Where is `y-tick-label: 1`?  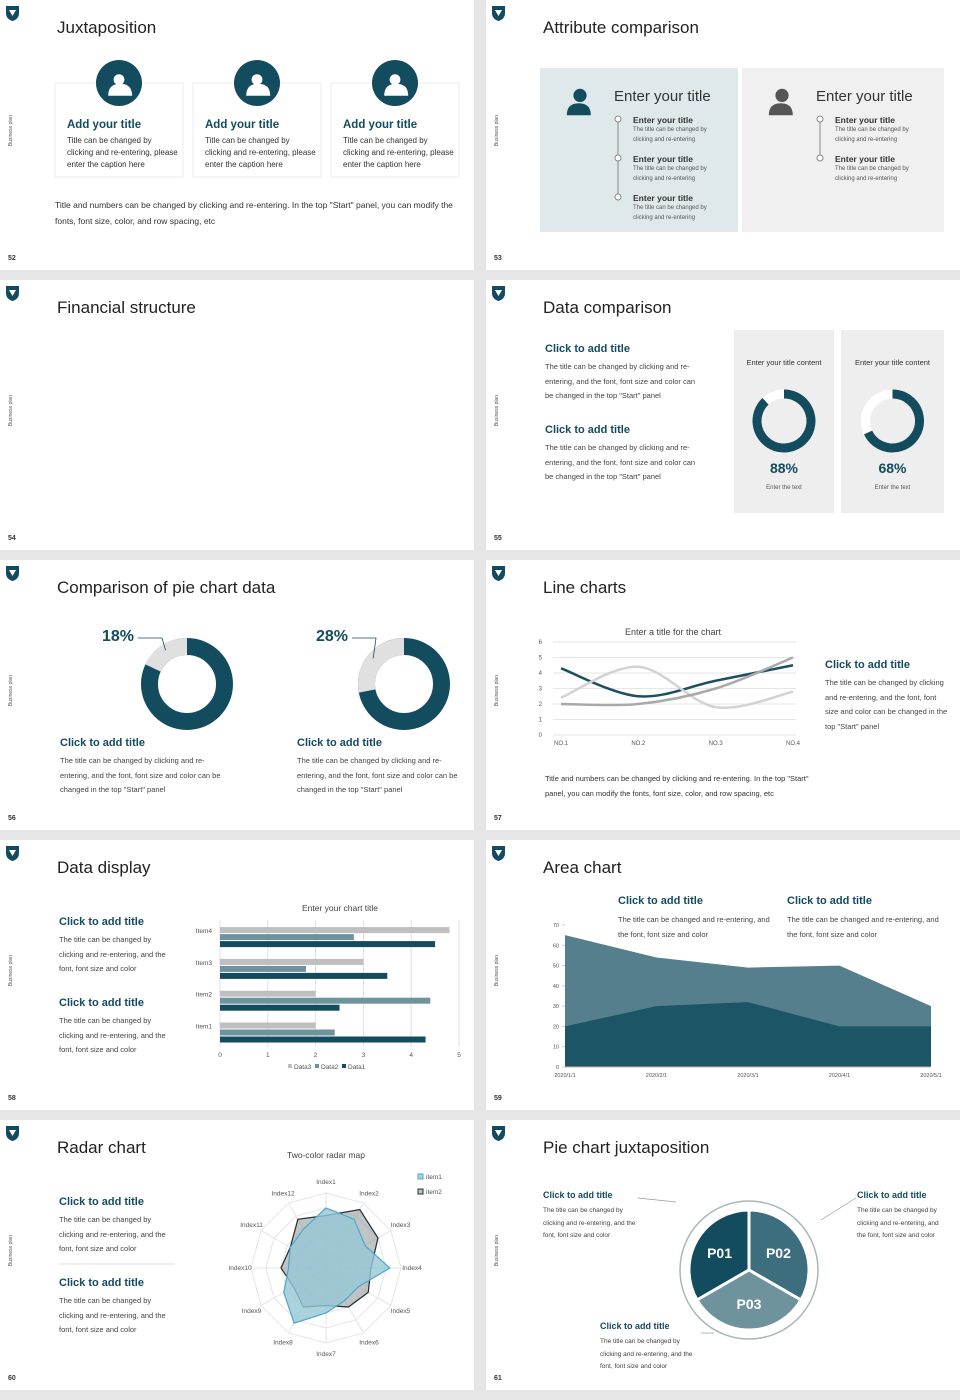 y-tick-label: 1 is located at coordinates (541, 721).